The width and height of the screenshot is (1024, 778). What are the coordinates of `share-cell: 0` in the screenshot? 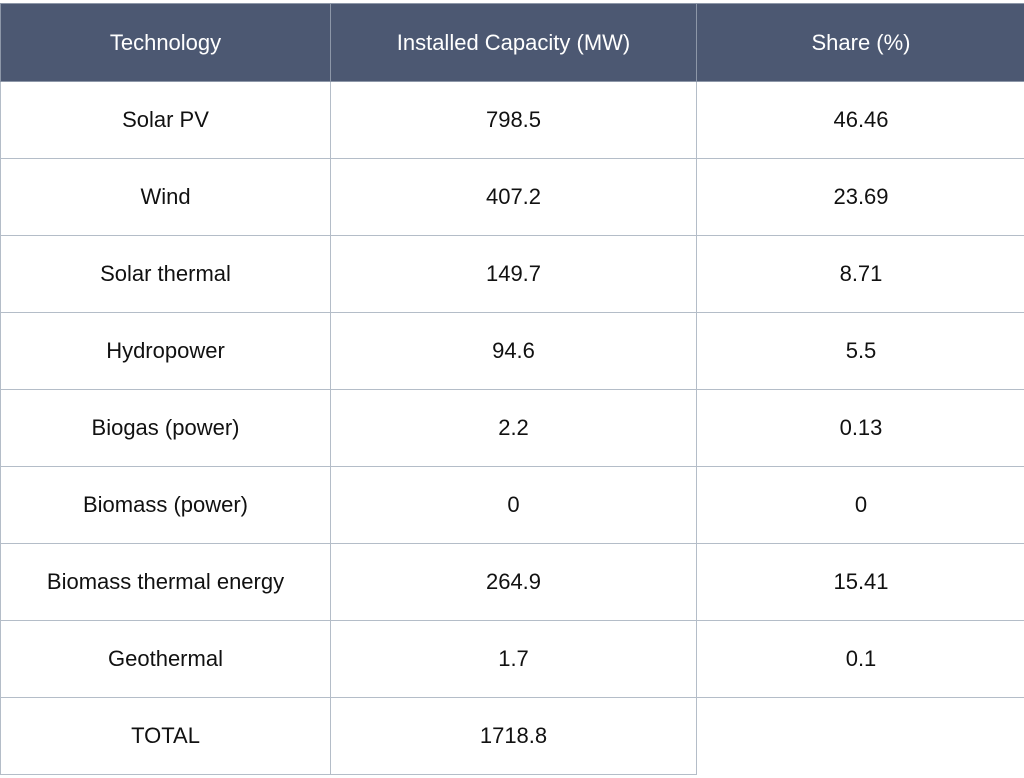 It's located at (860, 505).